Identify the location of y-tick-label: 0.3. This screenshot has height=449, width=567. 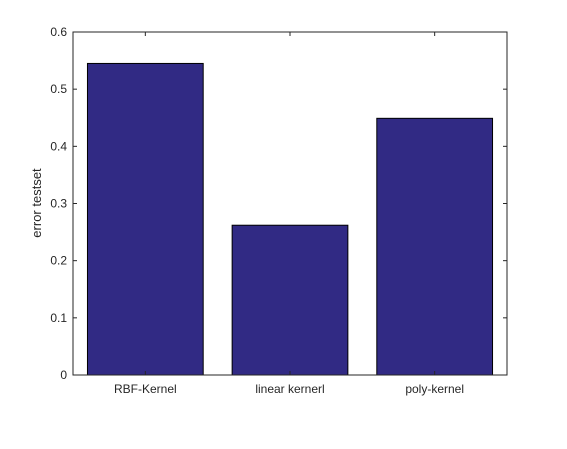
(58, 204).